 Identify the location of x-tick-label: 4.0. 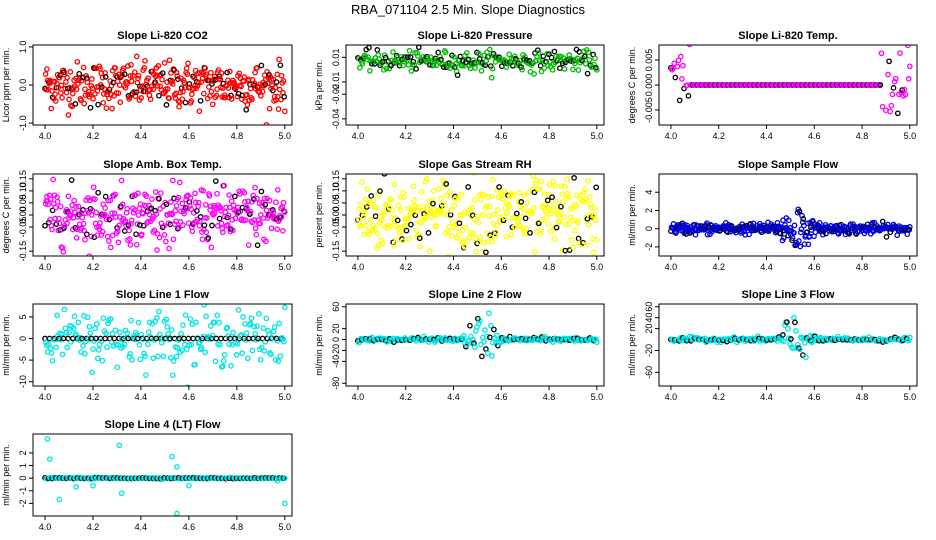
(358, 136).